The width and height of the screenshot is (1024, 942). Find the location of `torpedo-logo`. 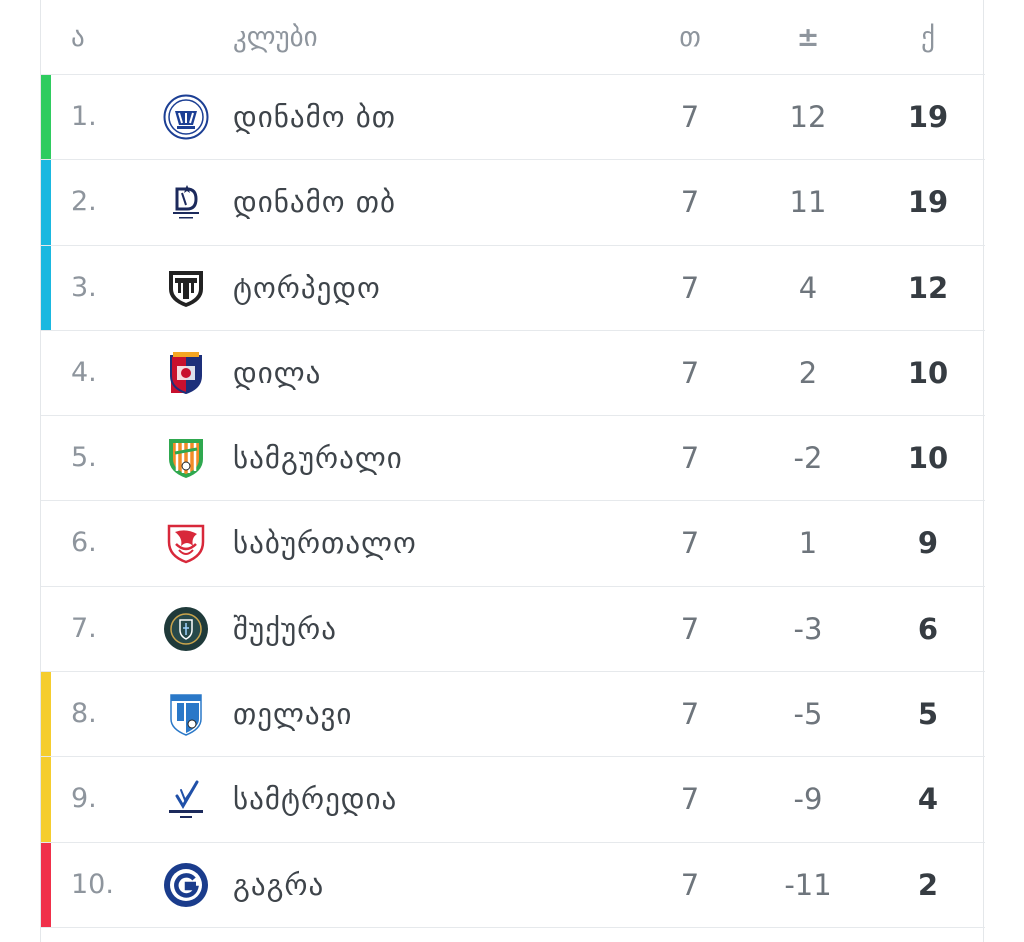

torpedo-logo is located at coordinates (186, 288).